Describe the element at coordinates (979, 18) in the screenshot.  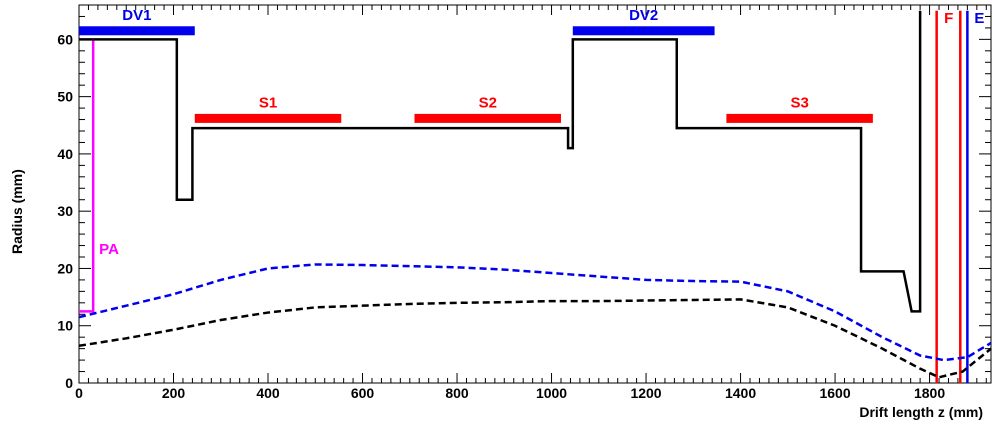
I see `marker-label-e: E` at that location.